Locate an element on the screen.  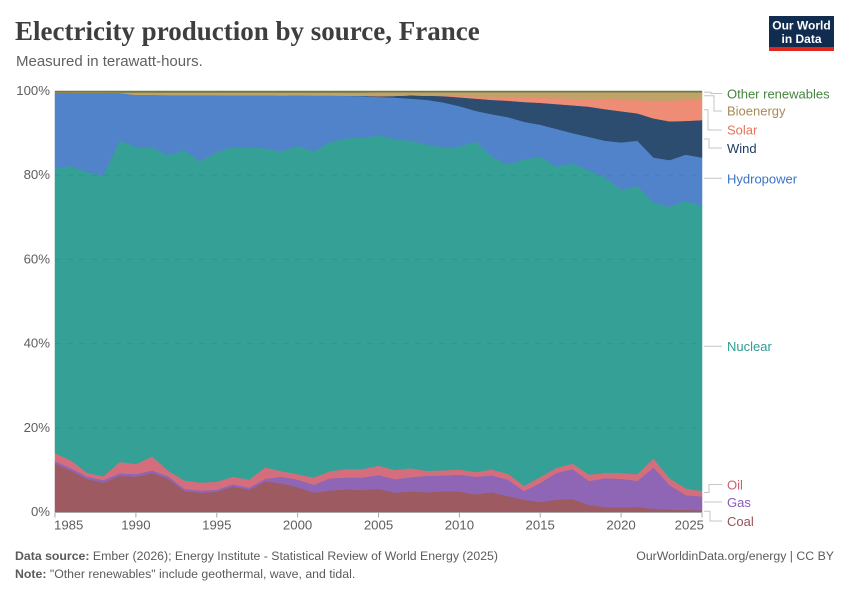
svg-text: Hydropower is located at coordinates (762, 178).